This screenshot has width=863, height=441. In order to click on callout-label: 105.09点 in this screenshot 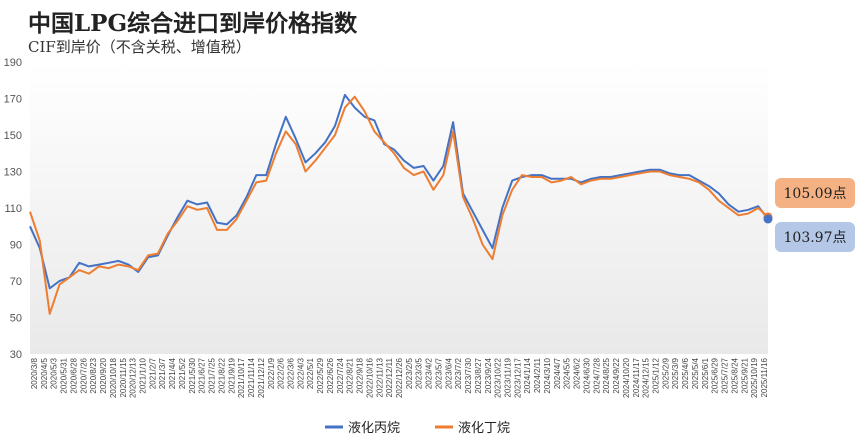, I will do `click(815, 194)`.